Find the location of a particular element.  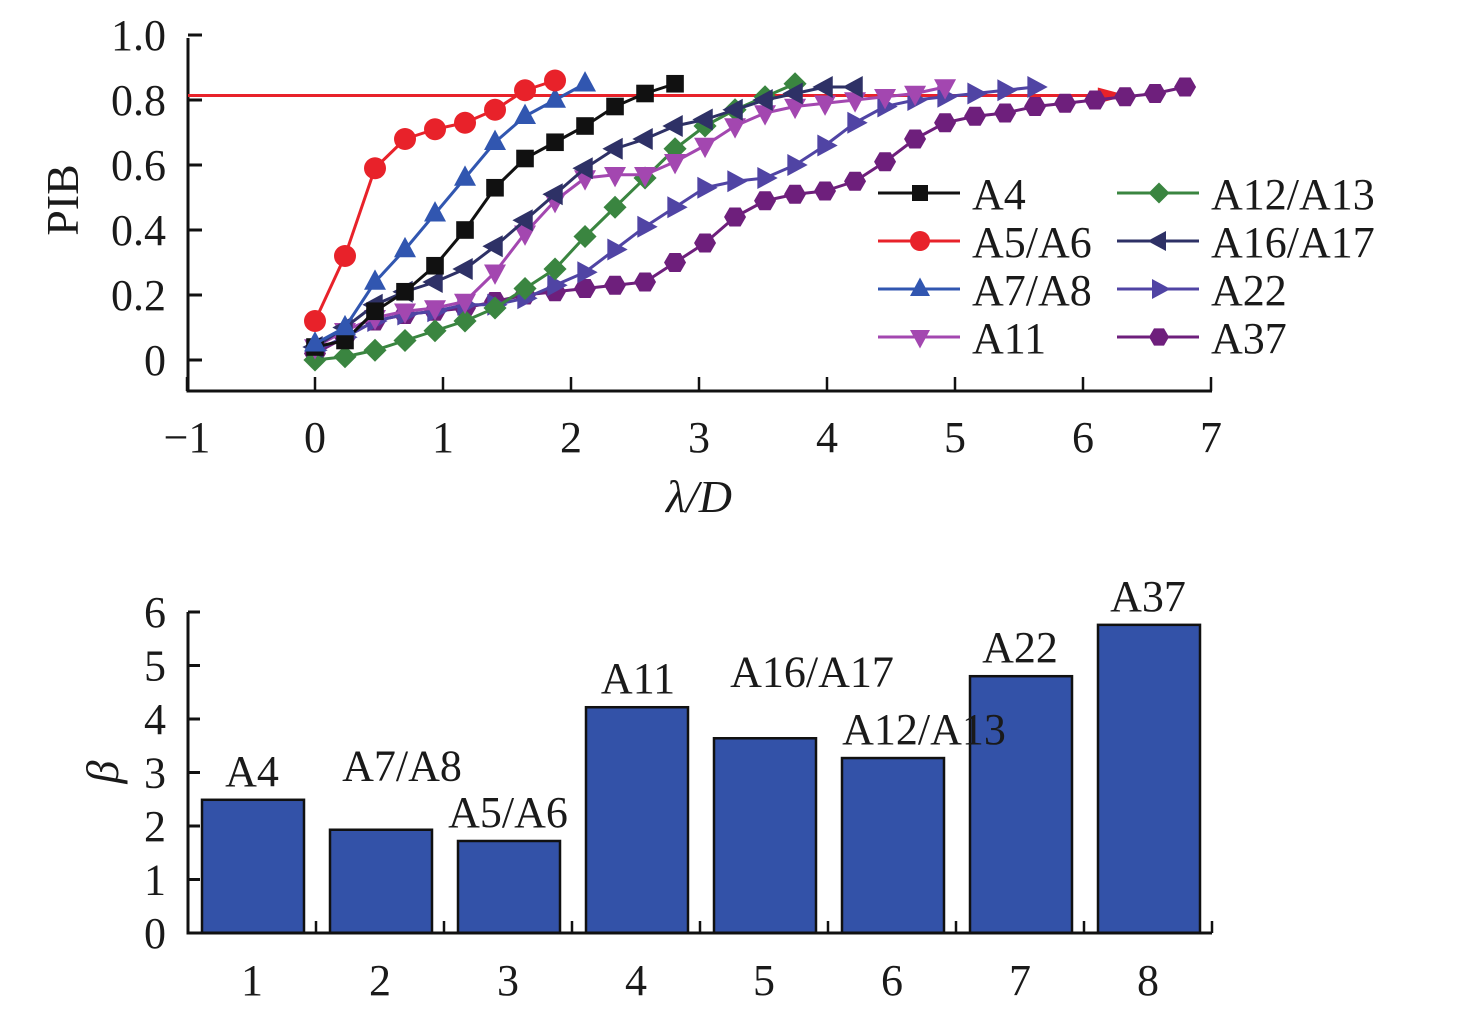

legend-item-a12-a13: A12/A13 is located at coordinates (1246, 194).